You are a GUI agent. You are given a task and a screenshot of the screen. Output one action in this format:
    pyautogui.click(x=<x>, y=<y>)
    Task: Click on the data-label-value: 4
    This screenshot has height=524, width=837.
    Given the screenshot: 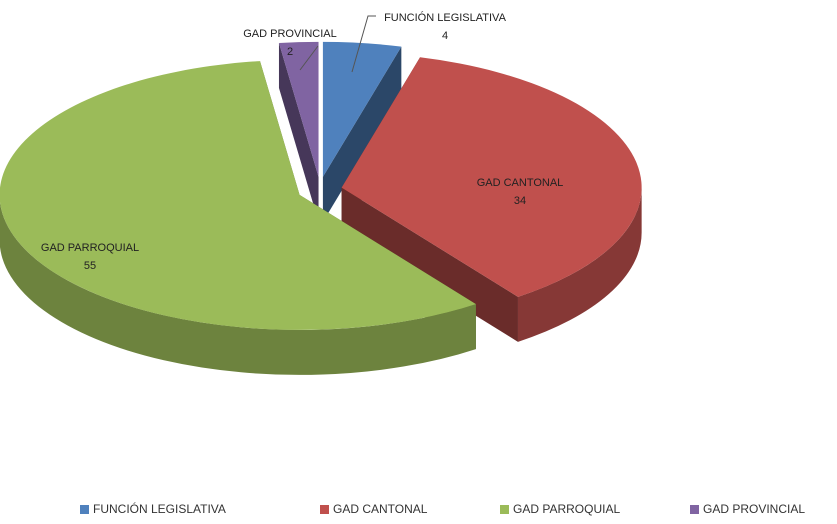 What is the action you would take?
    pyautogui.click(x=445, y=36)
    